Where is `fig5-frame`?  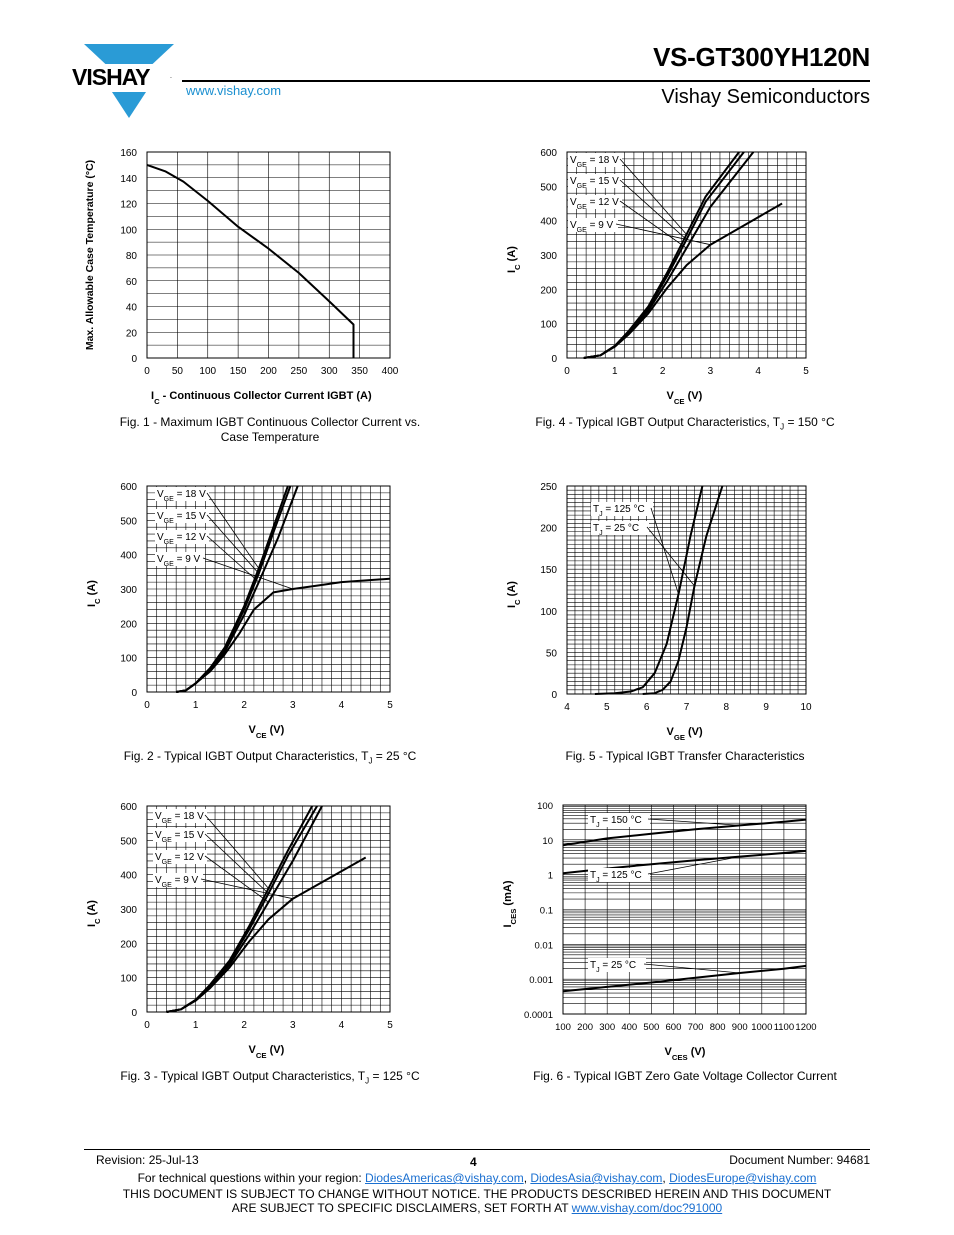 fig5-frame is located at coordinates (686, 590).